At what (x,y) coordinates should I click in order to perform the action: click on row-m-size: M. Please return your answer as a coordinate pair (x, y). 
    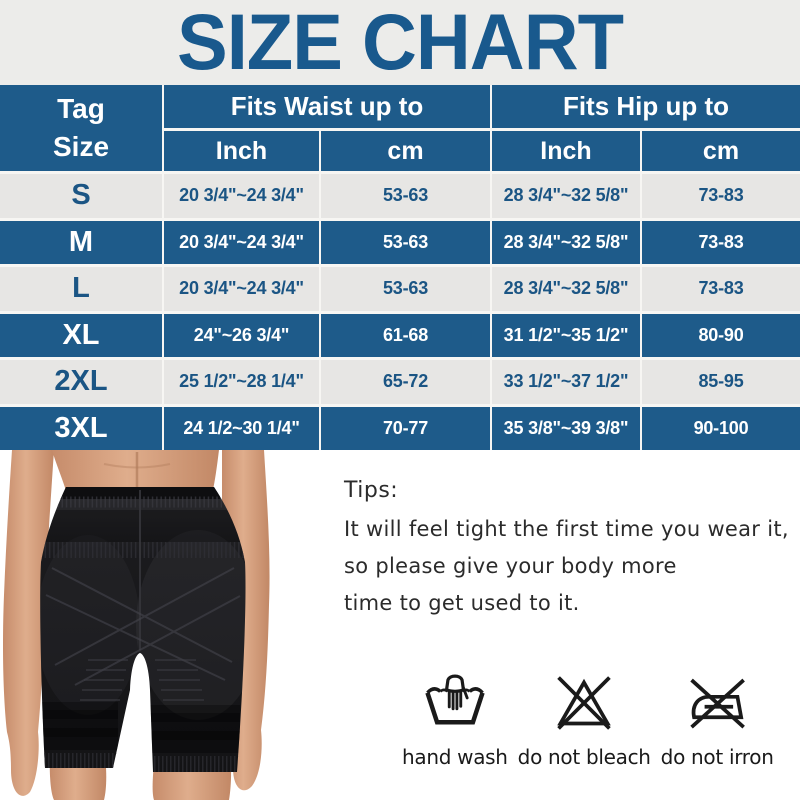
    Looking at the image, I should click on (81, 242).